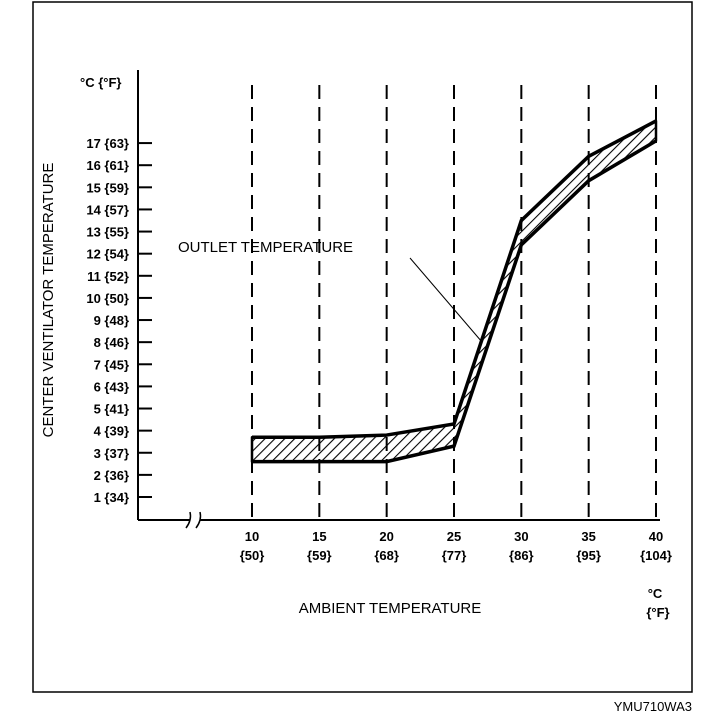 The width and height of the screenshot is (704, 722). Describe the element at coordinates (100, 82) in the screenshot. I see `y-unit-label: °C {°F}` at that location.